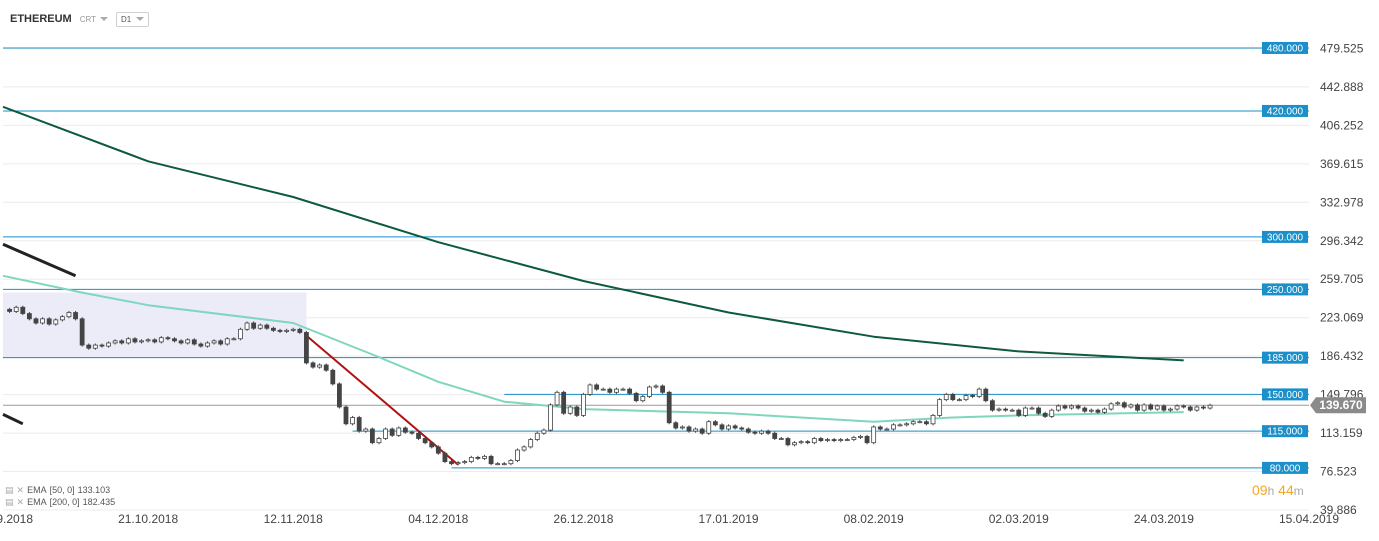  I want to click on current-price-label: 139.670, so click(1341, 405).